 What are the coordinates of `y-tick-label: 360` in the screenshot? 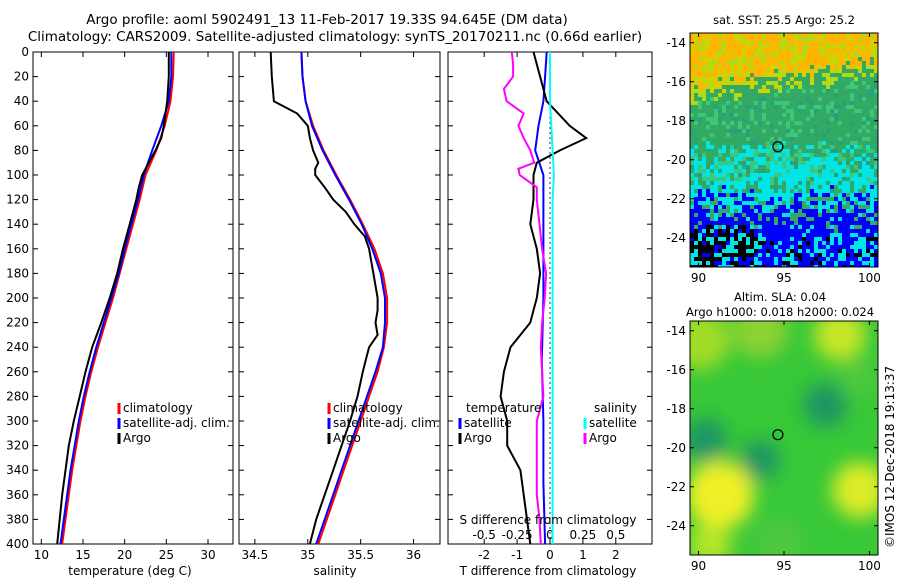 It's located at (17, 495).